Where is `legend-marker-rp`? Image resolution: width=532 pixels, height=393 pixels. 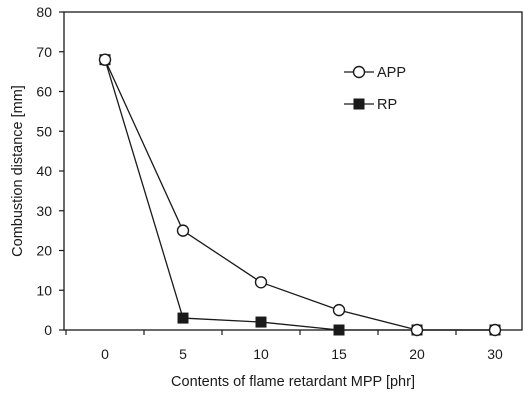
legend-marker-rp is located at coordinates (359, 104).